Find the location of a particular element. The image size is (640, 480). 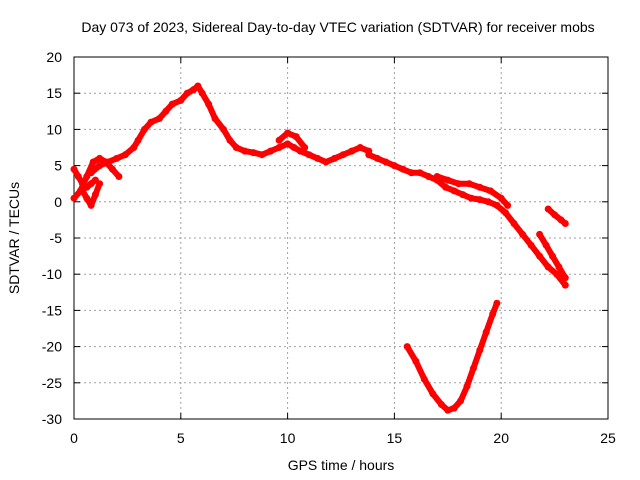

x-tick-label: 25 is located at coordinates (608, 438).